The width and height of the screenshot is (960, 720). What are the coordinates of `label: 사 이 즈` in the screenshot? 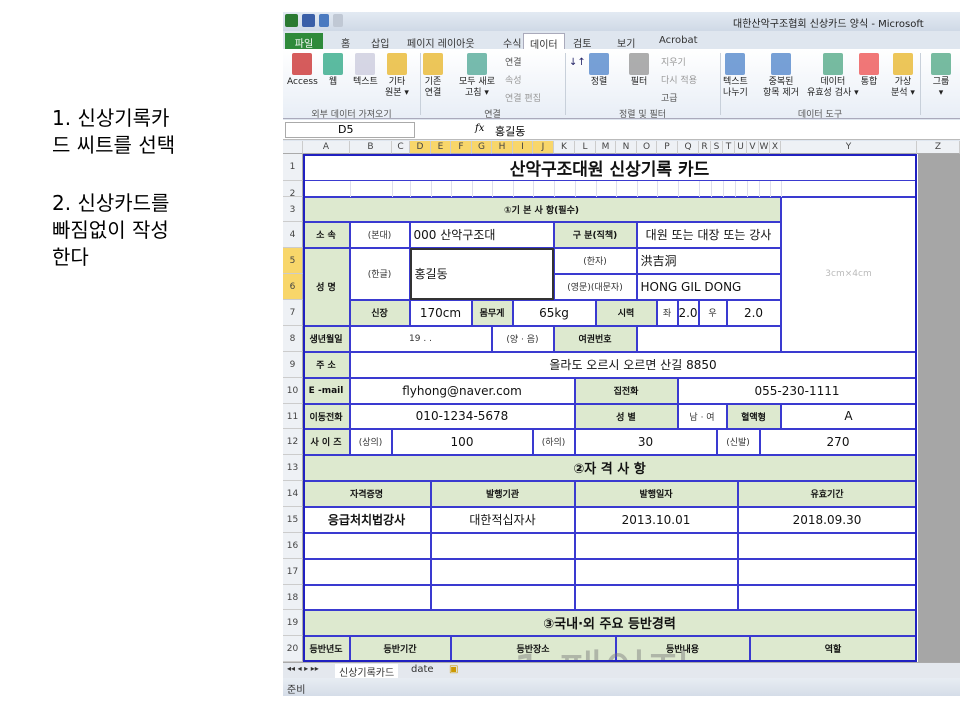 It's located at (326, 441).